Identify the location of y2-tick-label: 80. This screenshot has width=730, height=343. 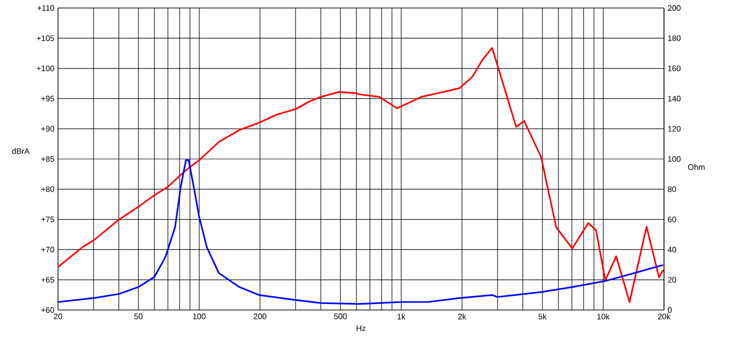
(672, 189).